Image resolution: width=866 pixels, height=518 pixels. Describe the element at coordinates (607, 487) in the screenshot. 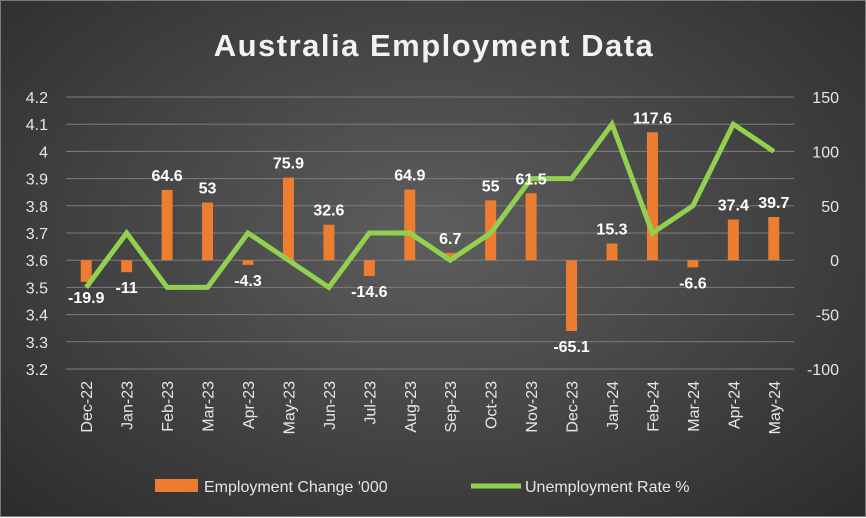

I see `legend-label-unemployment: Unemployment Rate %` at that location.